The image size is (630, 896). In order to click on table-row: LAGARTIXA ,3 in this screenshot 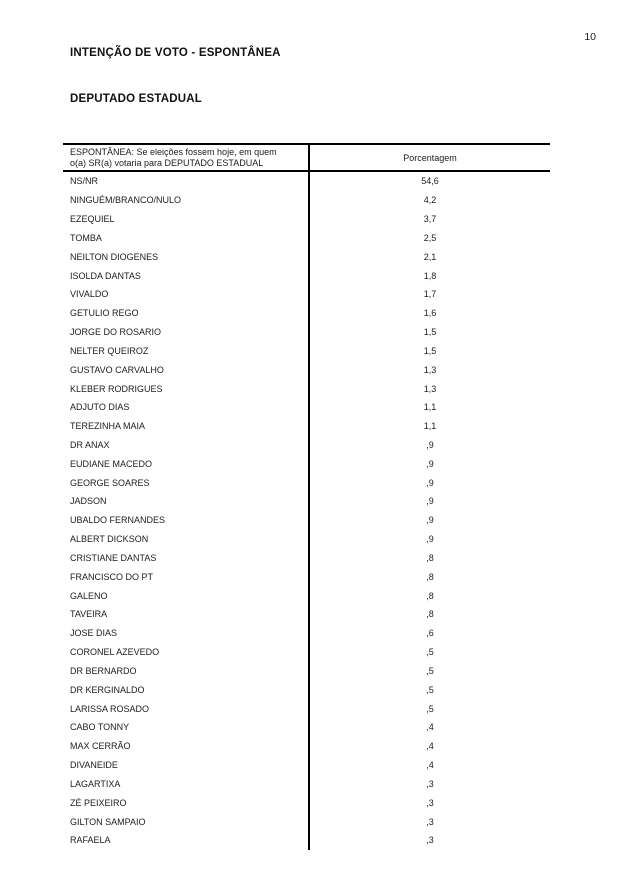, I will do `click(306, 784)`.